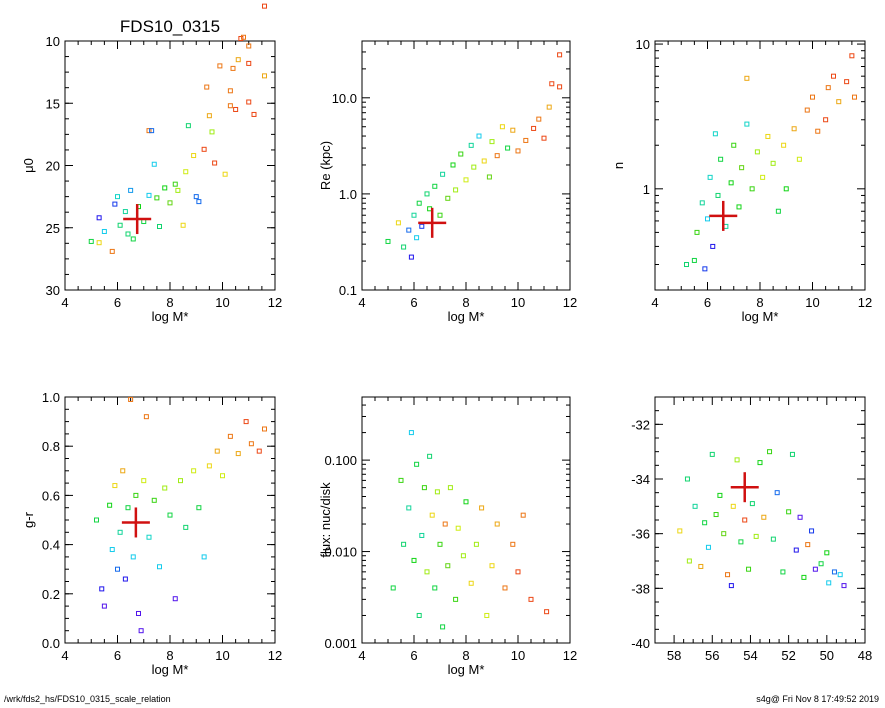  What do you see at coordinates (51, 495) in the screenshot?
I see `y-tick-label: 0.6` at bounding box center [51, 495].